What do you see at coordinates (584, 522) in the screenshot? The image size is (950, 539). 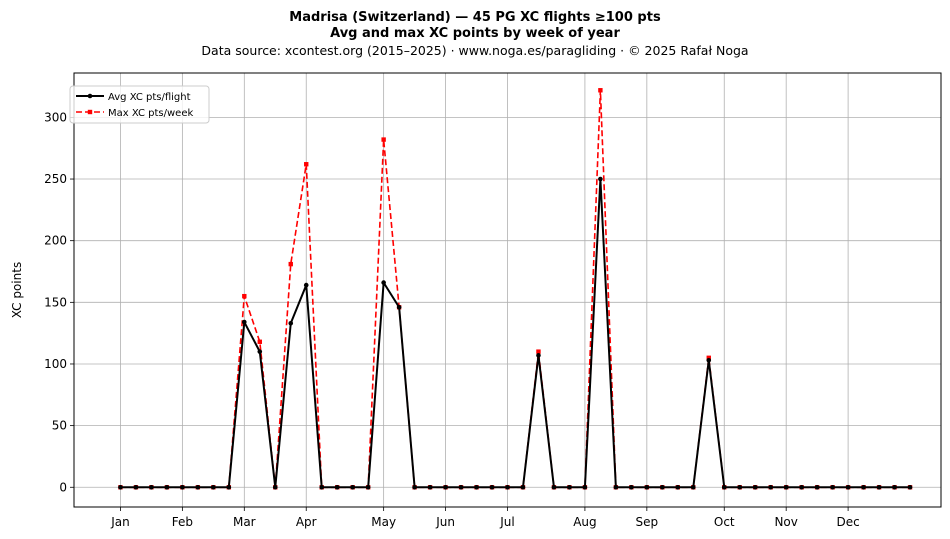 I see `x-tick-label: Aug` at bounding box center [584, 522].